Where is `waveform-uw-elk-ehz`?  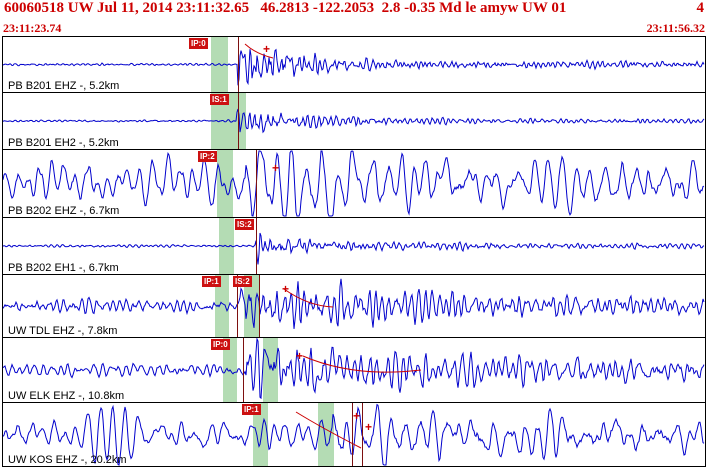
waveform-uw-elk-ehz is located at coordinates (354, 369).